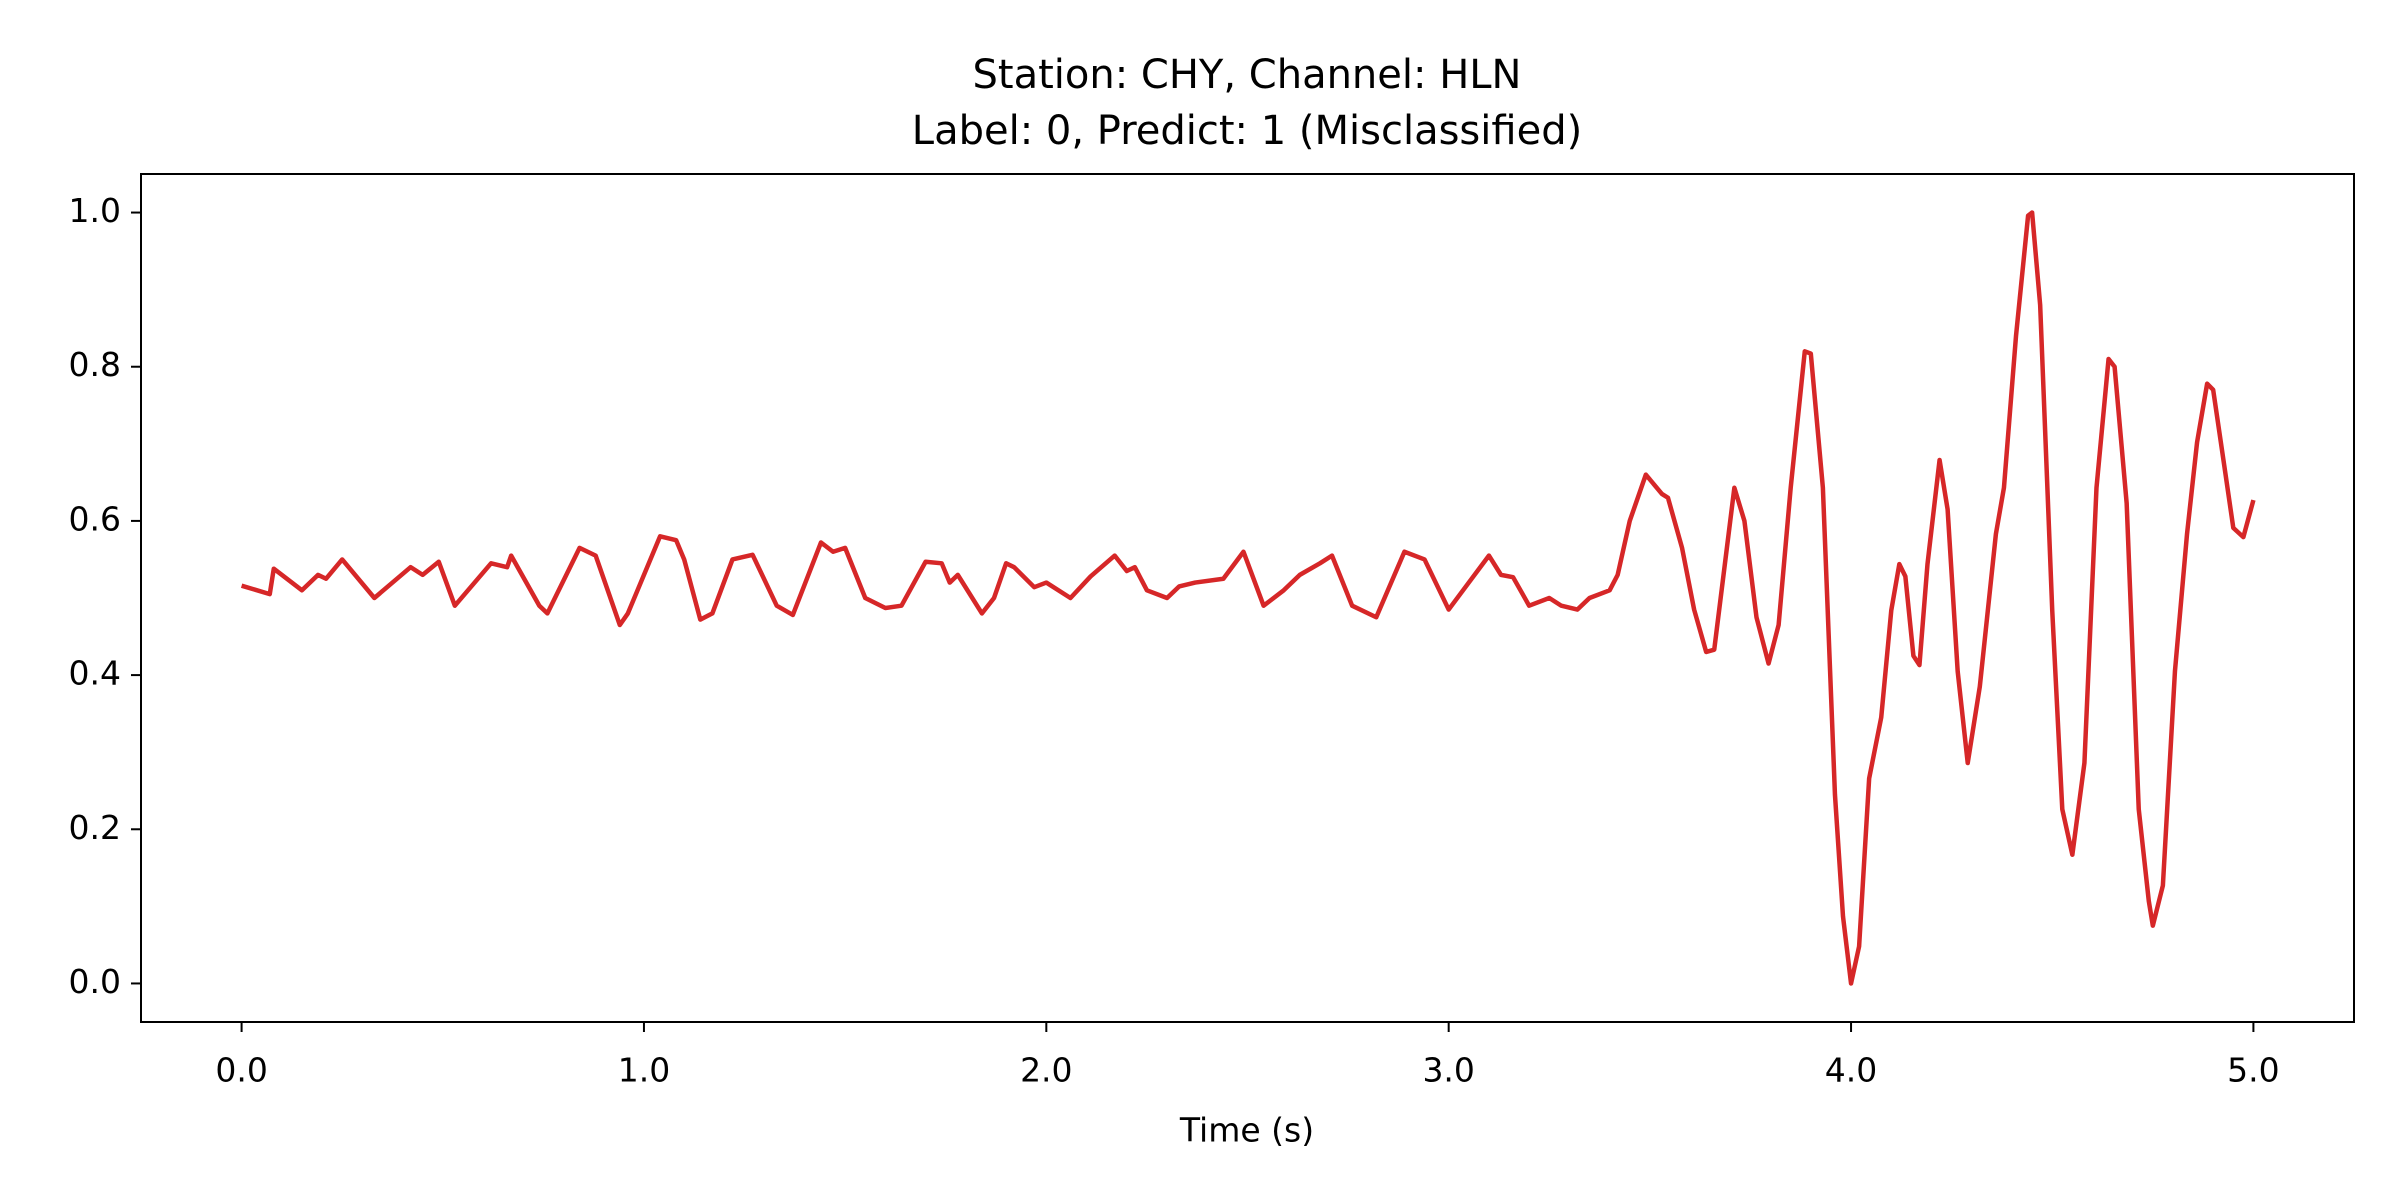  Describe the element at coordinates (241, 1070) in the screenshot. I see `x-tick-label: 0.0` at that location.